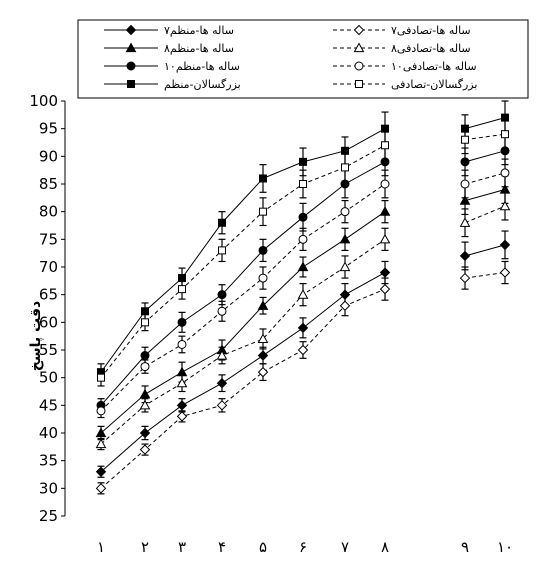  What do you see at coordinates (48, 516) in the screenshot?
I see `y-tick-label: 25` at bounding box center [48, 516].